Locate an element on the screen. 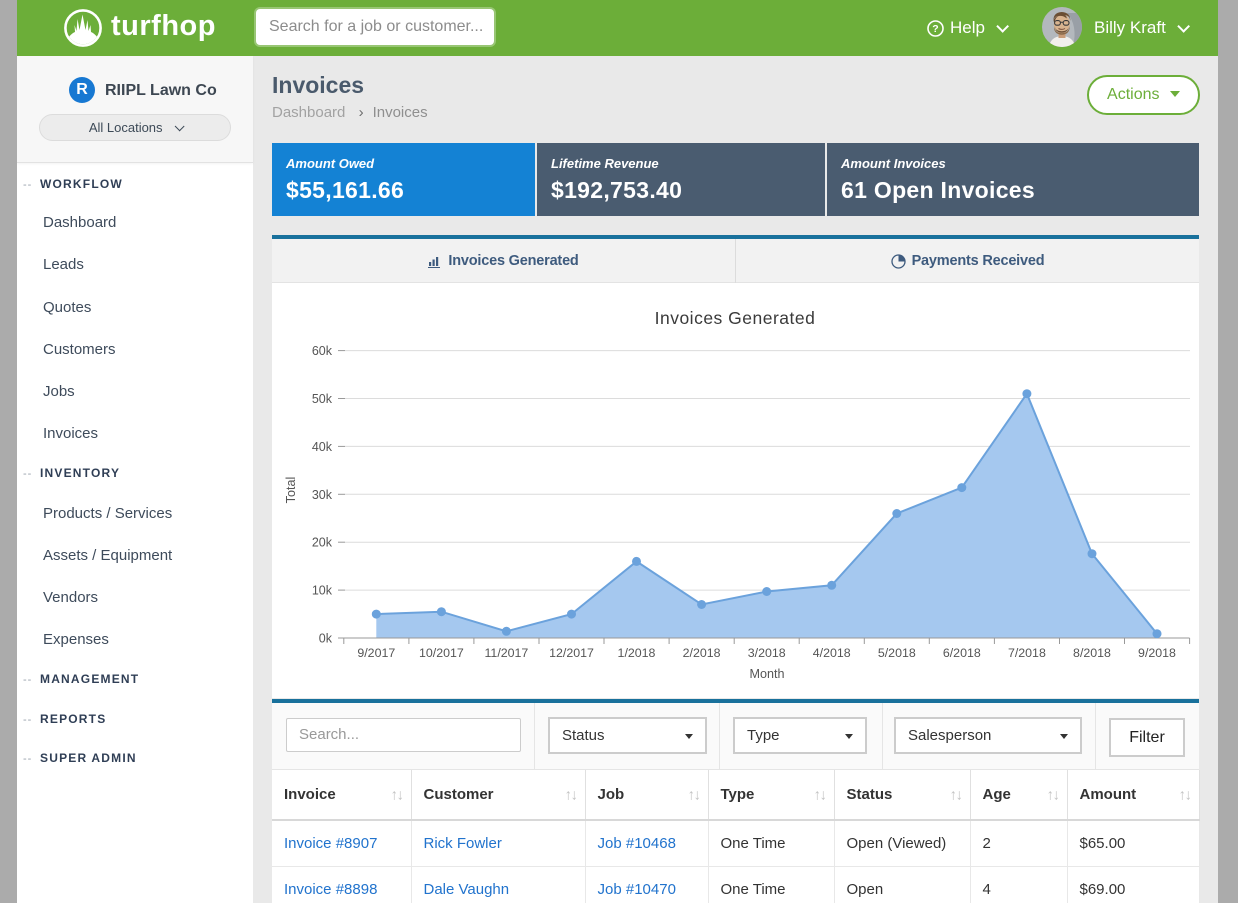  svg-text: 3/2018 is located at coordinates (767, 653).